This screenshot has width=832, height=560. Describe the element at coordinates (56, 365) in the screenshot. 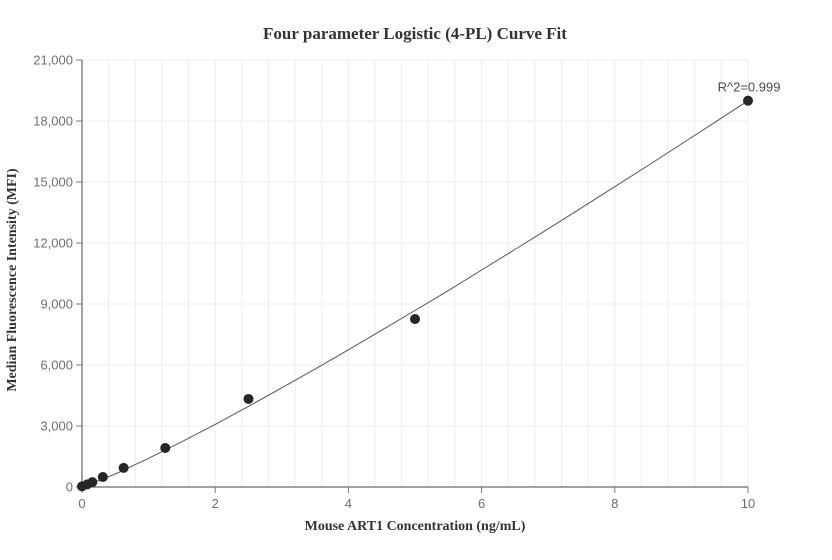

I see `y-tick-label: 6,000` at that location.